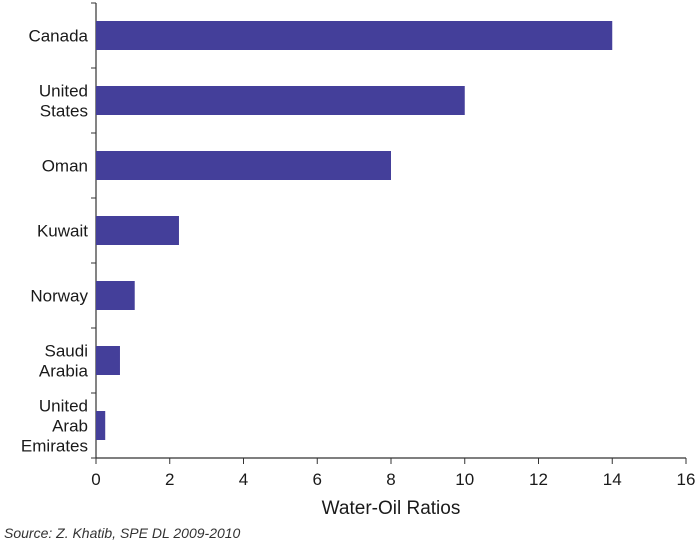  I want to click on x-tick-label: 0, so click(95, 479).